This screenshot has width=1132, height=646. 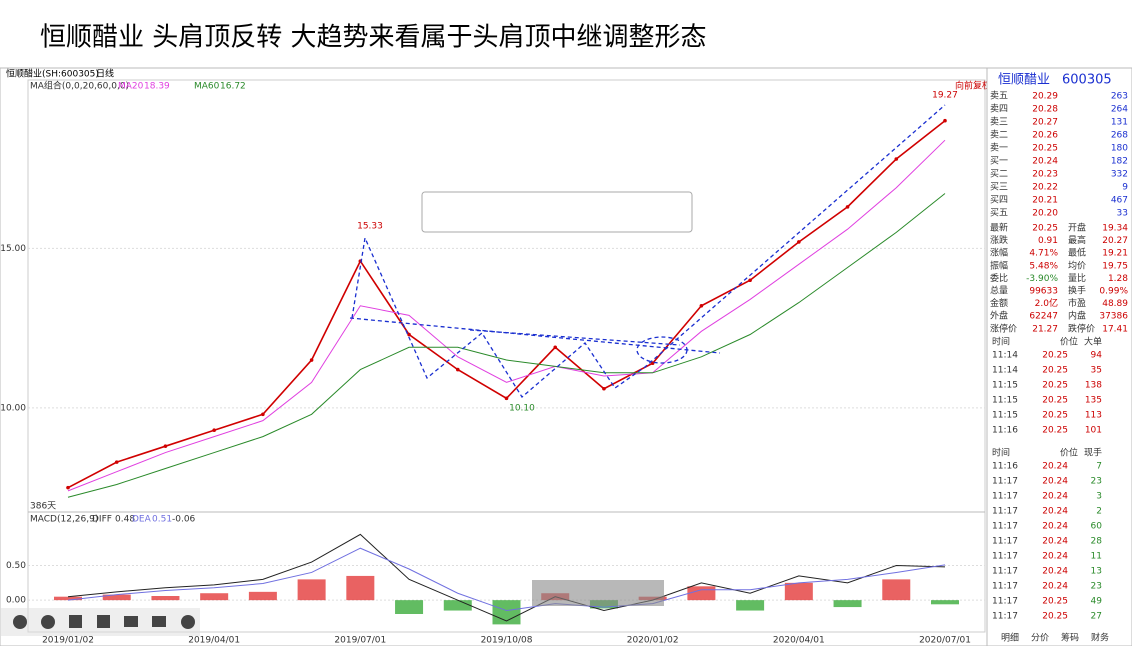 What do you see at coordinates (1093, 416) in the screenshot?
I see `quote-cell: 113` at bounding box center [1093, 416].